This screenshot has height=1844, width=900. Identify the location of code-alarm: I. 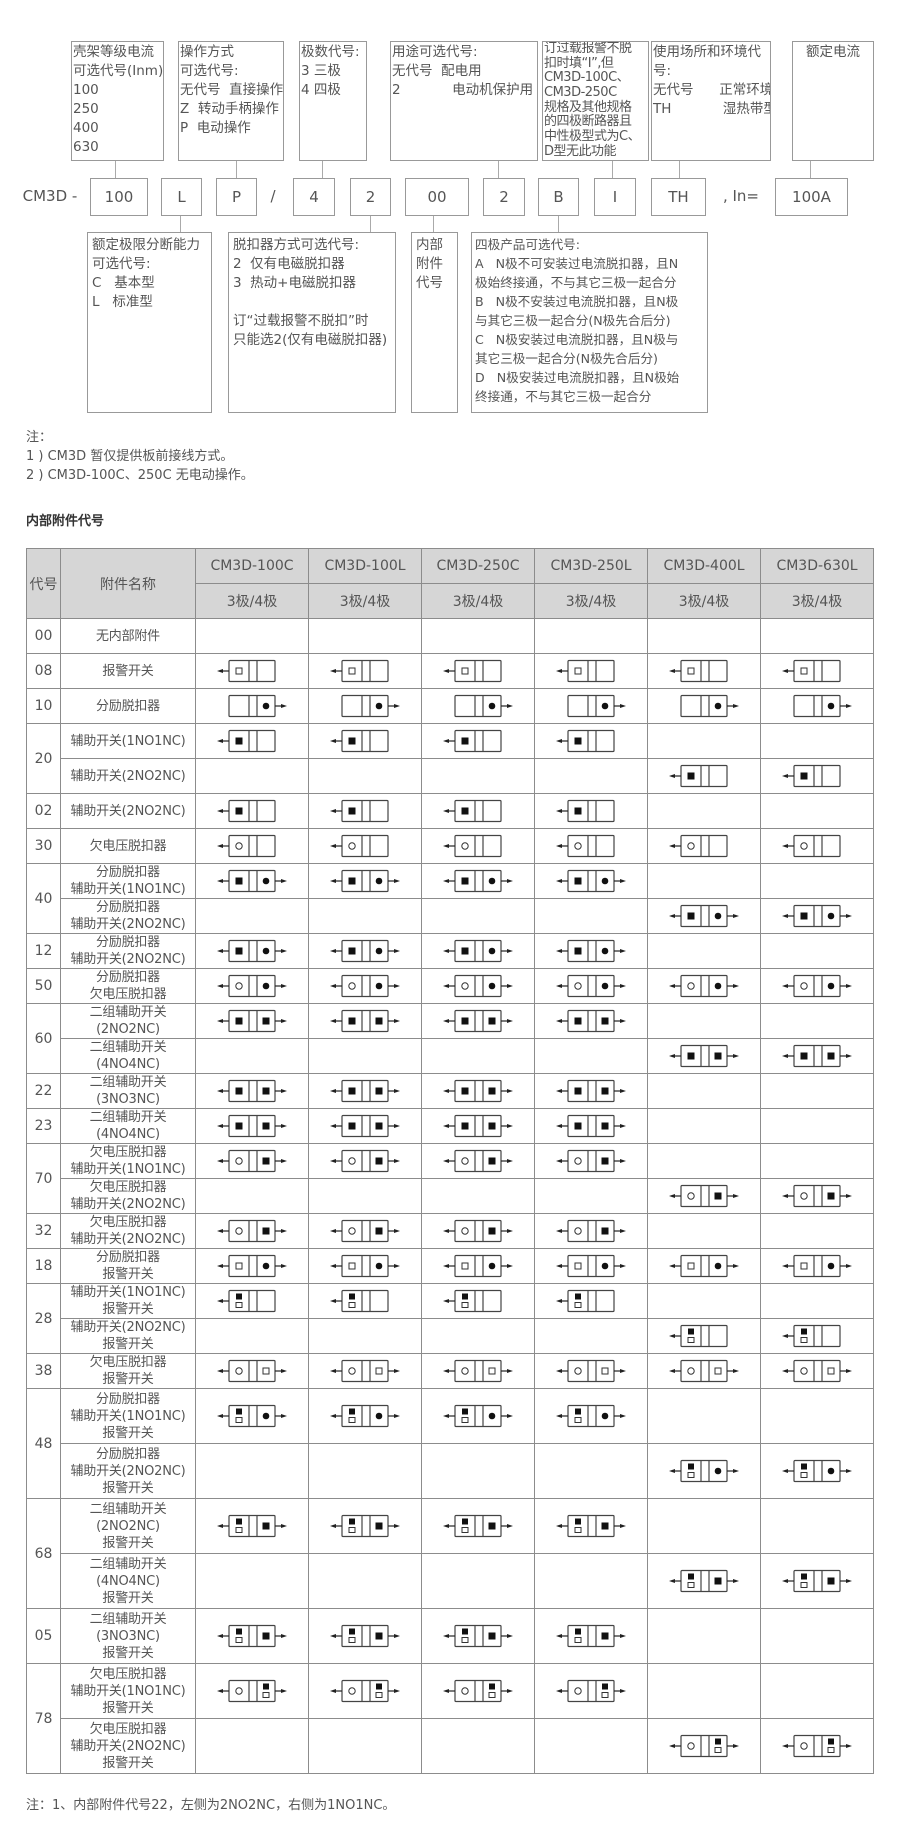
(615, 197).